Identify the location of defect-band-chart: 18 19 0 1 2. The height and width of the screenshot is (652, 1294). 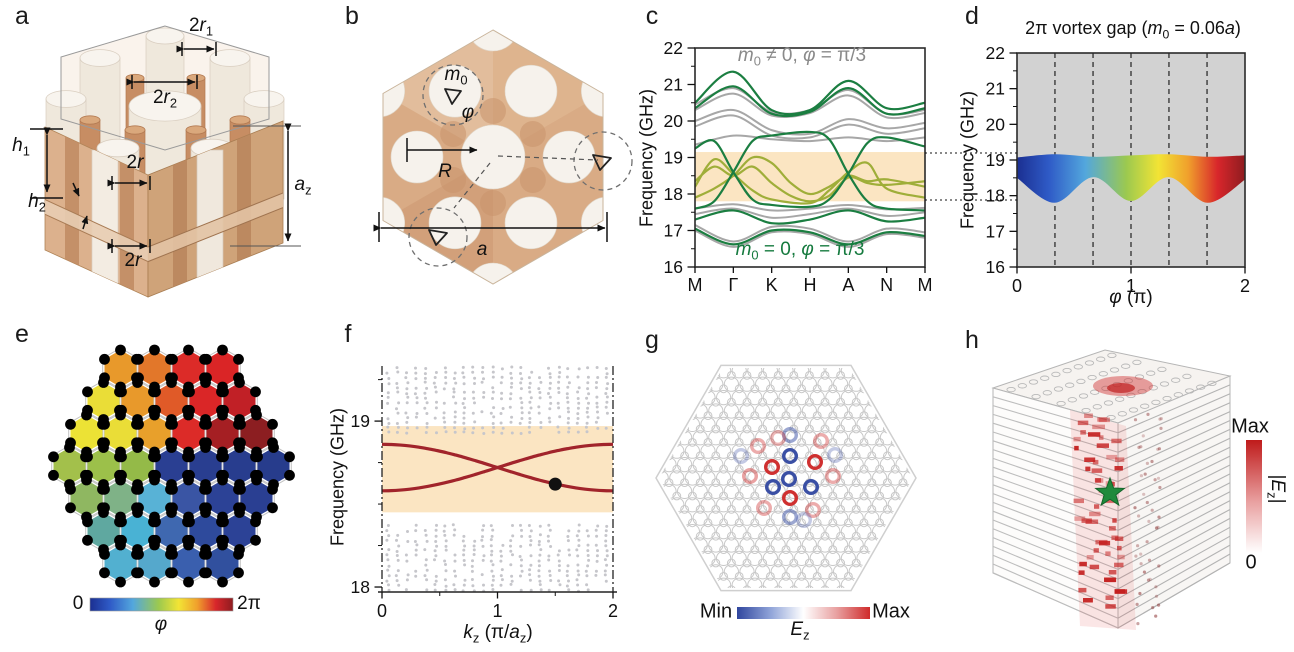
(484, 493).